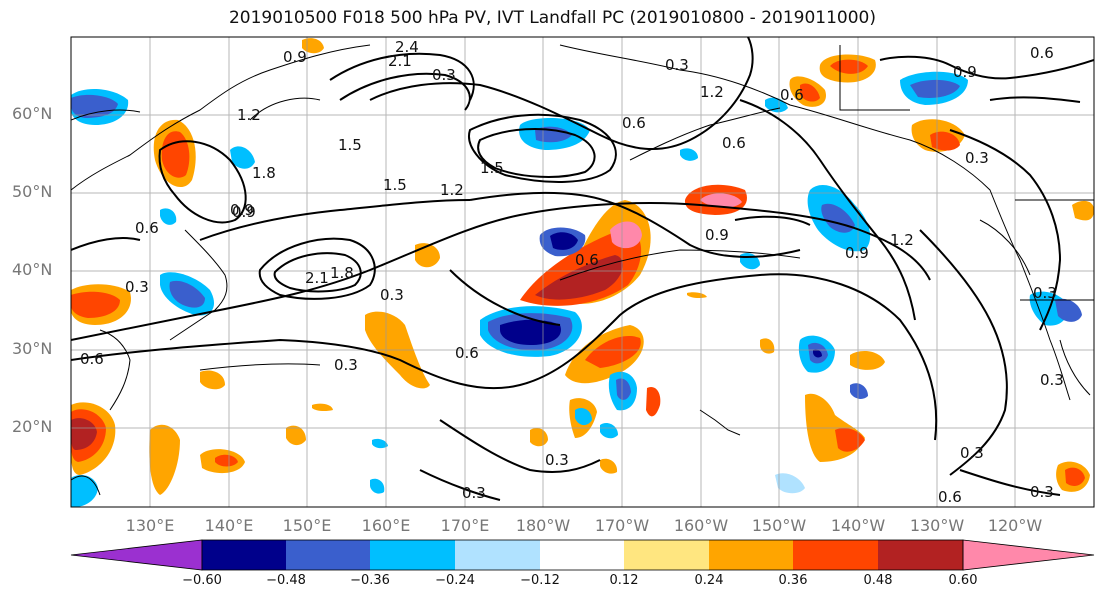  What do you see at coordinates (150, 525) in the screenshot?
I see `longitude-label: 130°E` at bounding box center [150, 525].